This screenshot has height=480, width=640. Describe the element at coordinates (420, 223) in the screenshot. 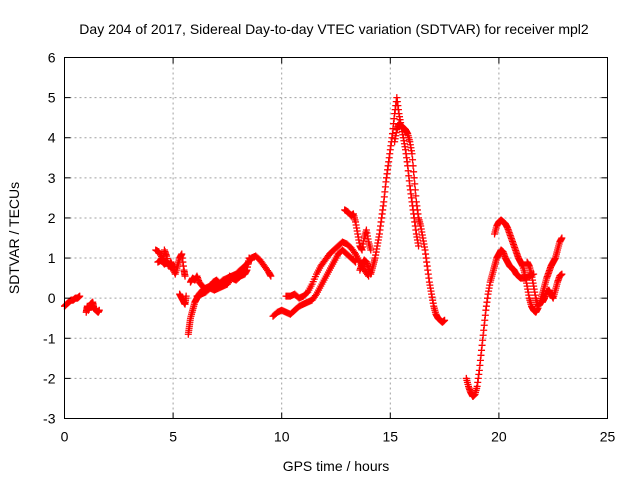

I see `series-seg12` at that location.